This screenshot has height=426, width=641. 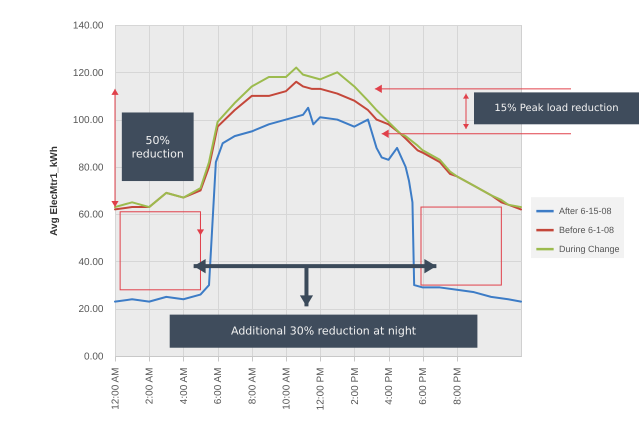 What do you see at coordinates (589, 249) in the screenshot?
I see `legend-label: During Change` at bounding box center [589, 249].